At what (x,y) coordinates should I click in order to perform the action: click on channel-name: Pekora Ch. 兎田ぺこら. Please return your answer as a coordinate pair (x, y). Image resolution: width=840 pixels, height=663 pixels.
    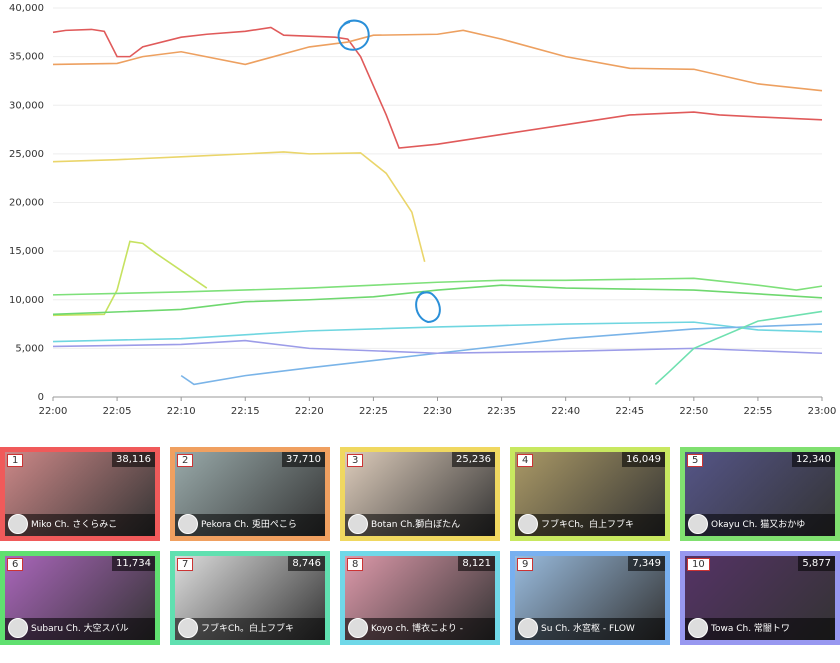
    Looking at the image, I should click on (250, 525).